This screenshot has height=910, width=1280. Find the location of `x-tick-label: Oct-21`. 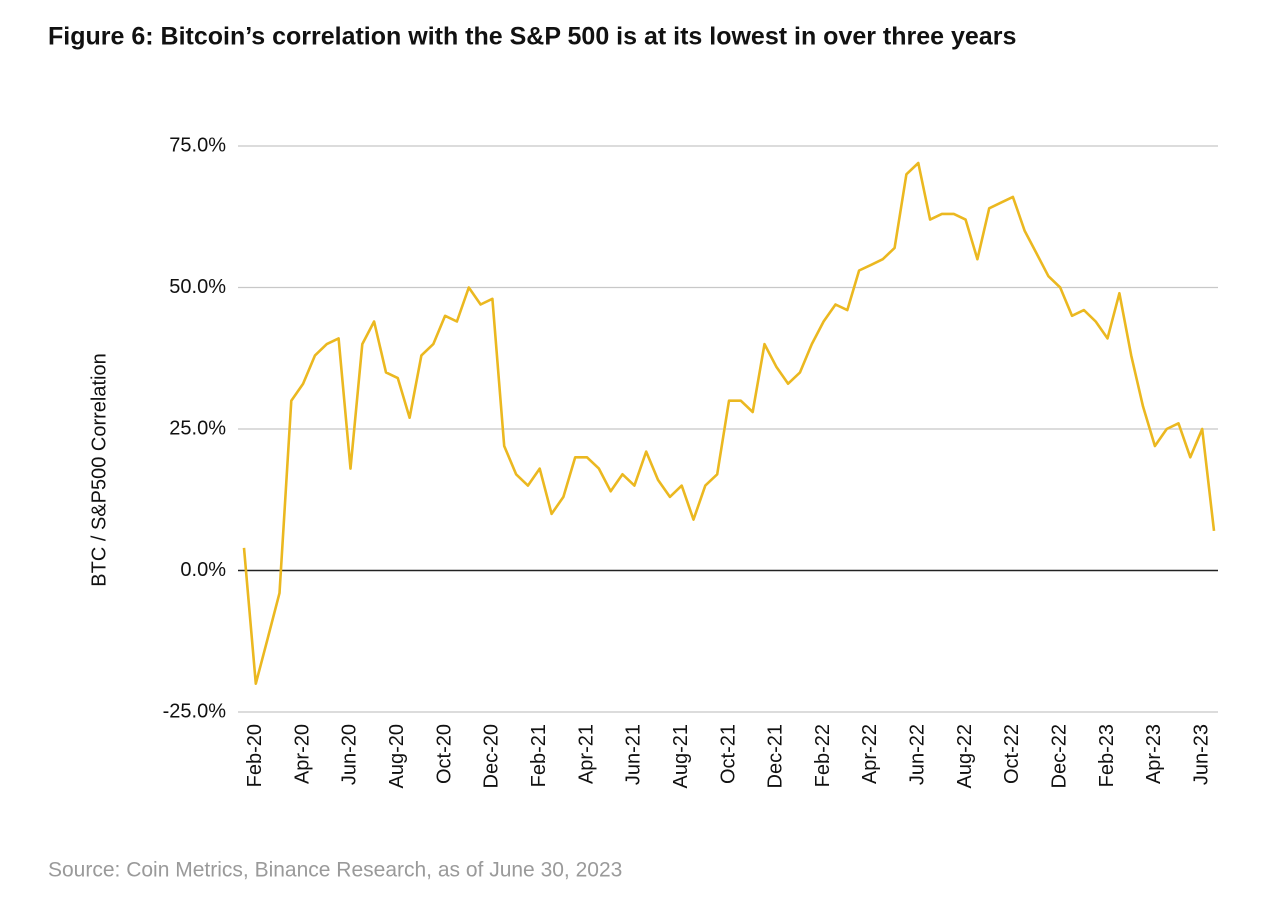

x-tick-label: Oct-21 is located at coordinates (728, 754).